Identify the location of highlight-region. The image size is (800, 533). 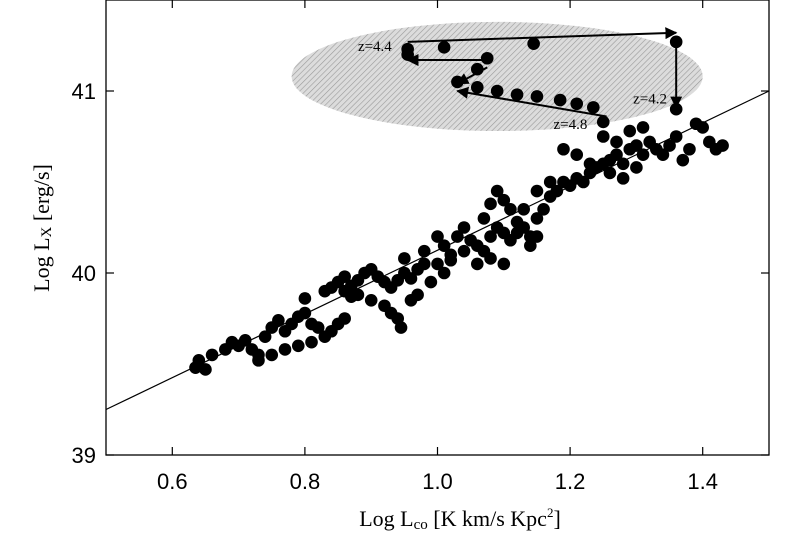
(497, 76).